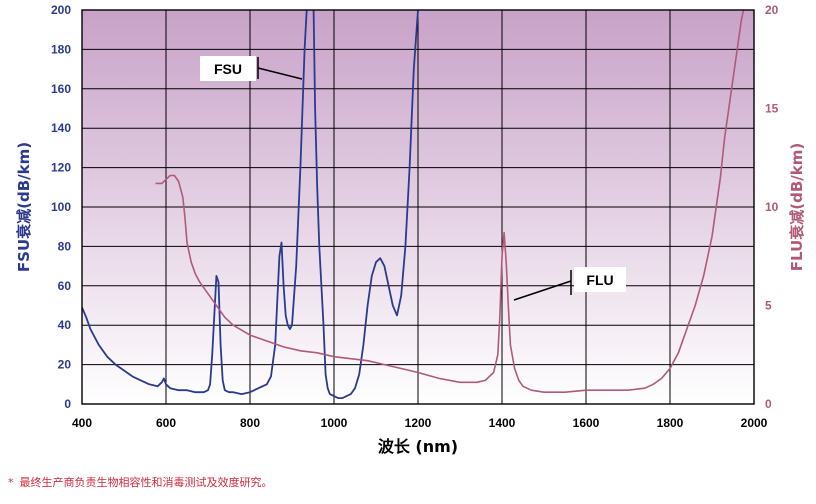 The height and width of the screenshot is (504, 816). I want to click on x-tick-label: 600, so click(166, 423).